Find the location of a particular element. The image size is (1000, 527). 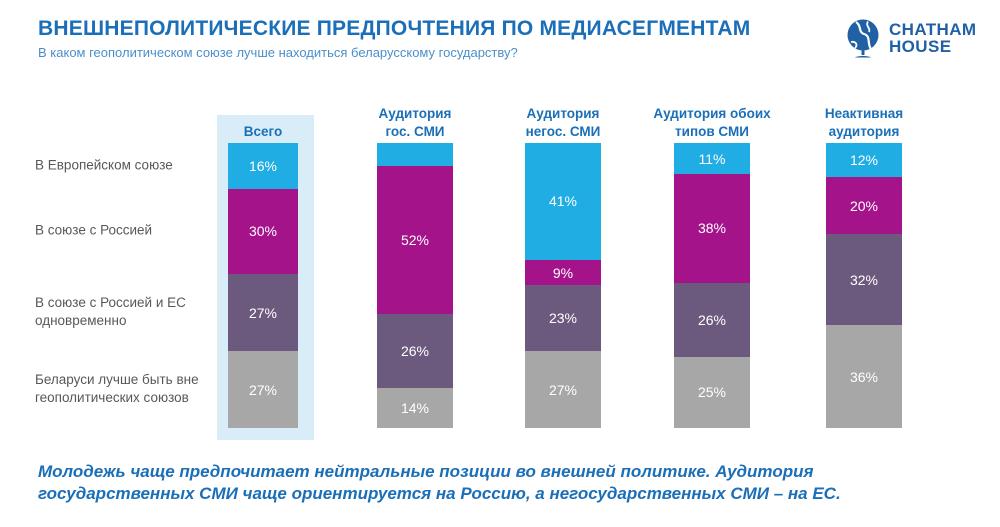

bar-segment: 12% is located at coordinates (864, 160).